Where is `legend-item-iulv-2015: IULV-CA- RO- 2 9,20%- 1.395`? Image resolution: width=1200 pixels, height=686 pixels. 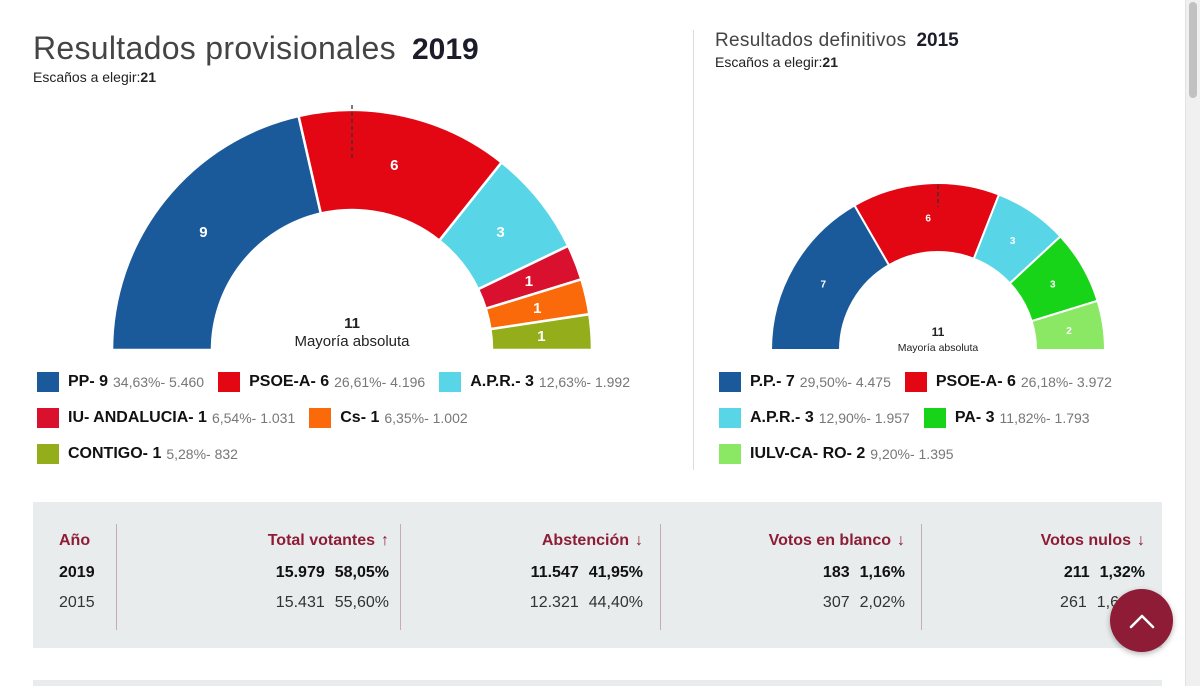
legend-item-iulv-2015: IULV-CA- RO- 2 9,20%- 1.395 is located at coordinates (836, 454).